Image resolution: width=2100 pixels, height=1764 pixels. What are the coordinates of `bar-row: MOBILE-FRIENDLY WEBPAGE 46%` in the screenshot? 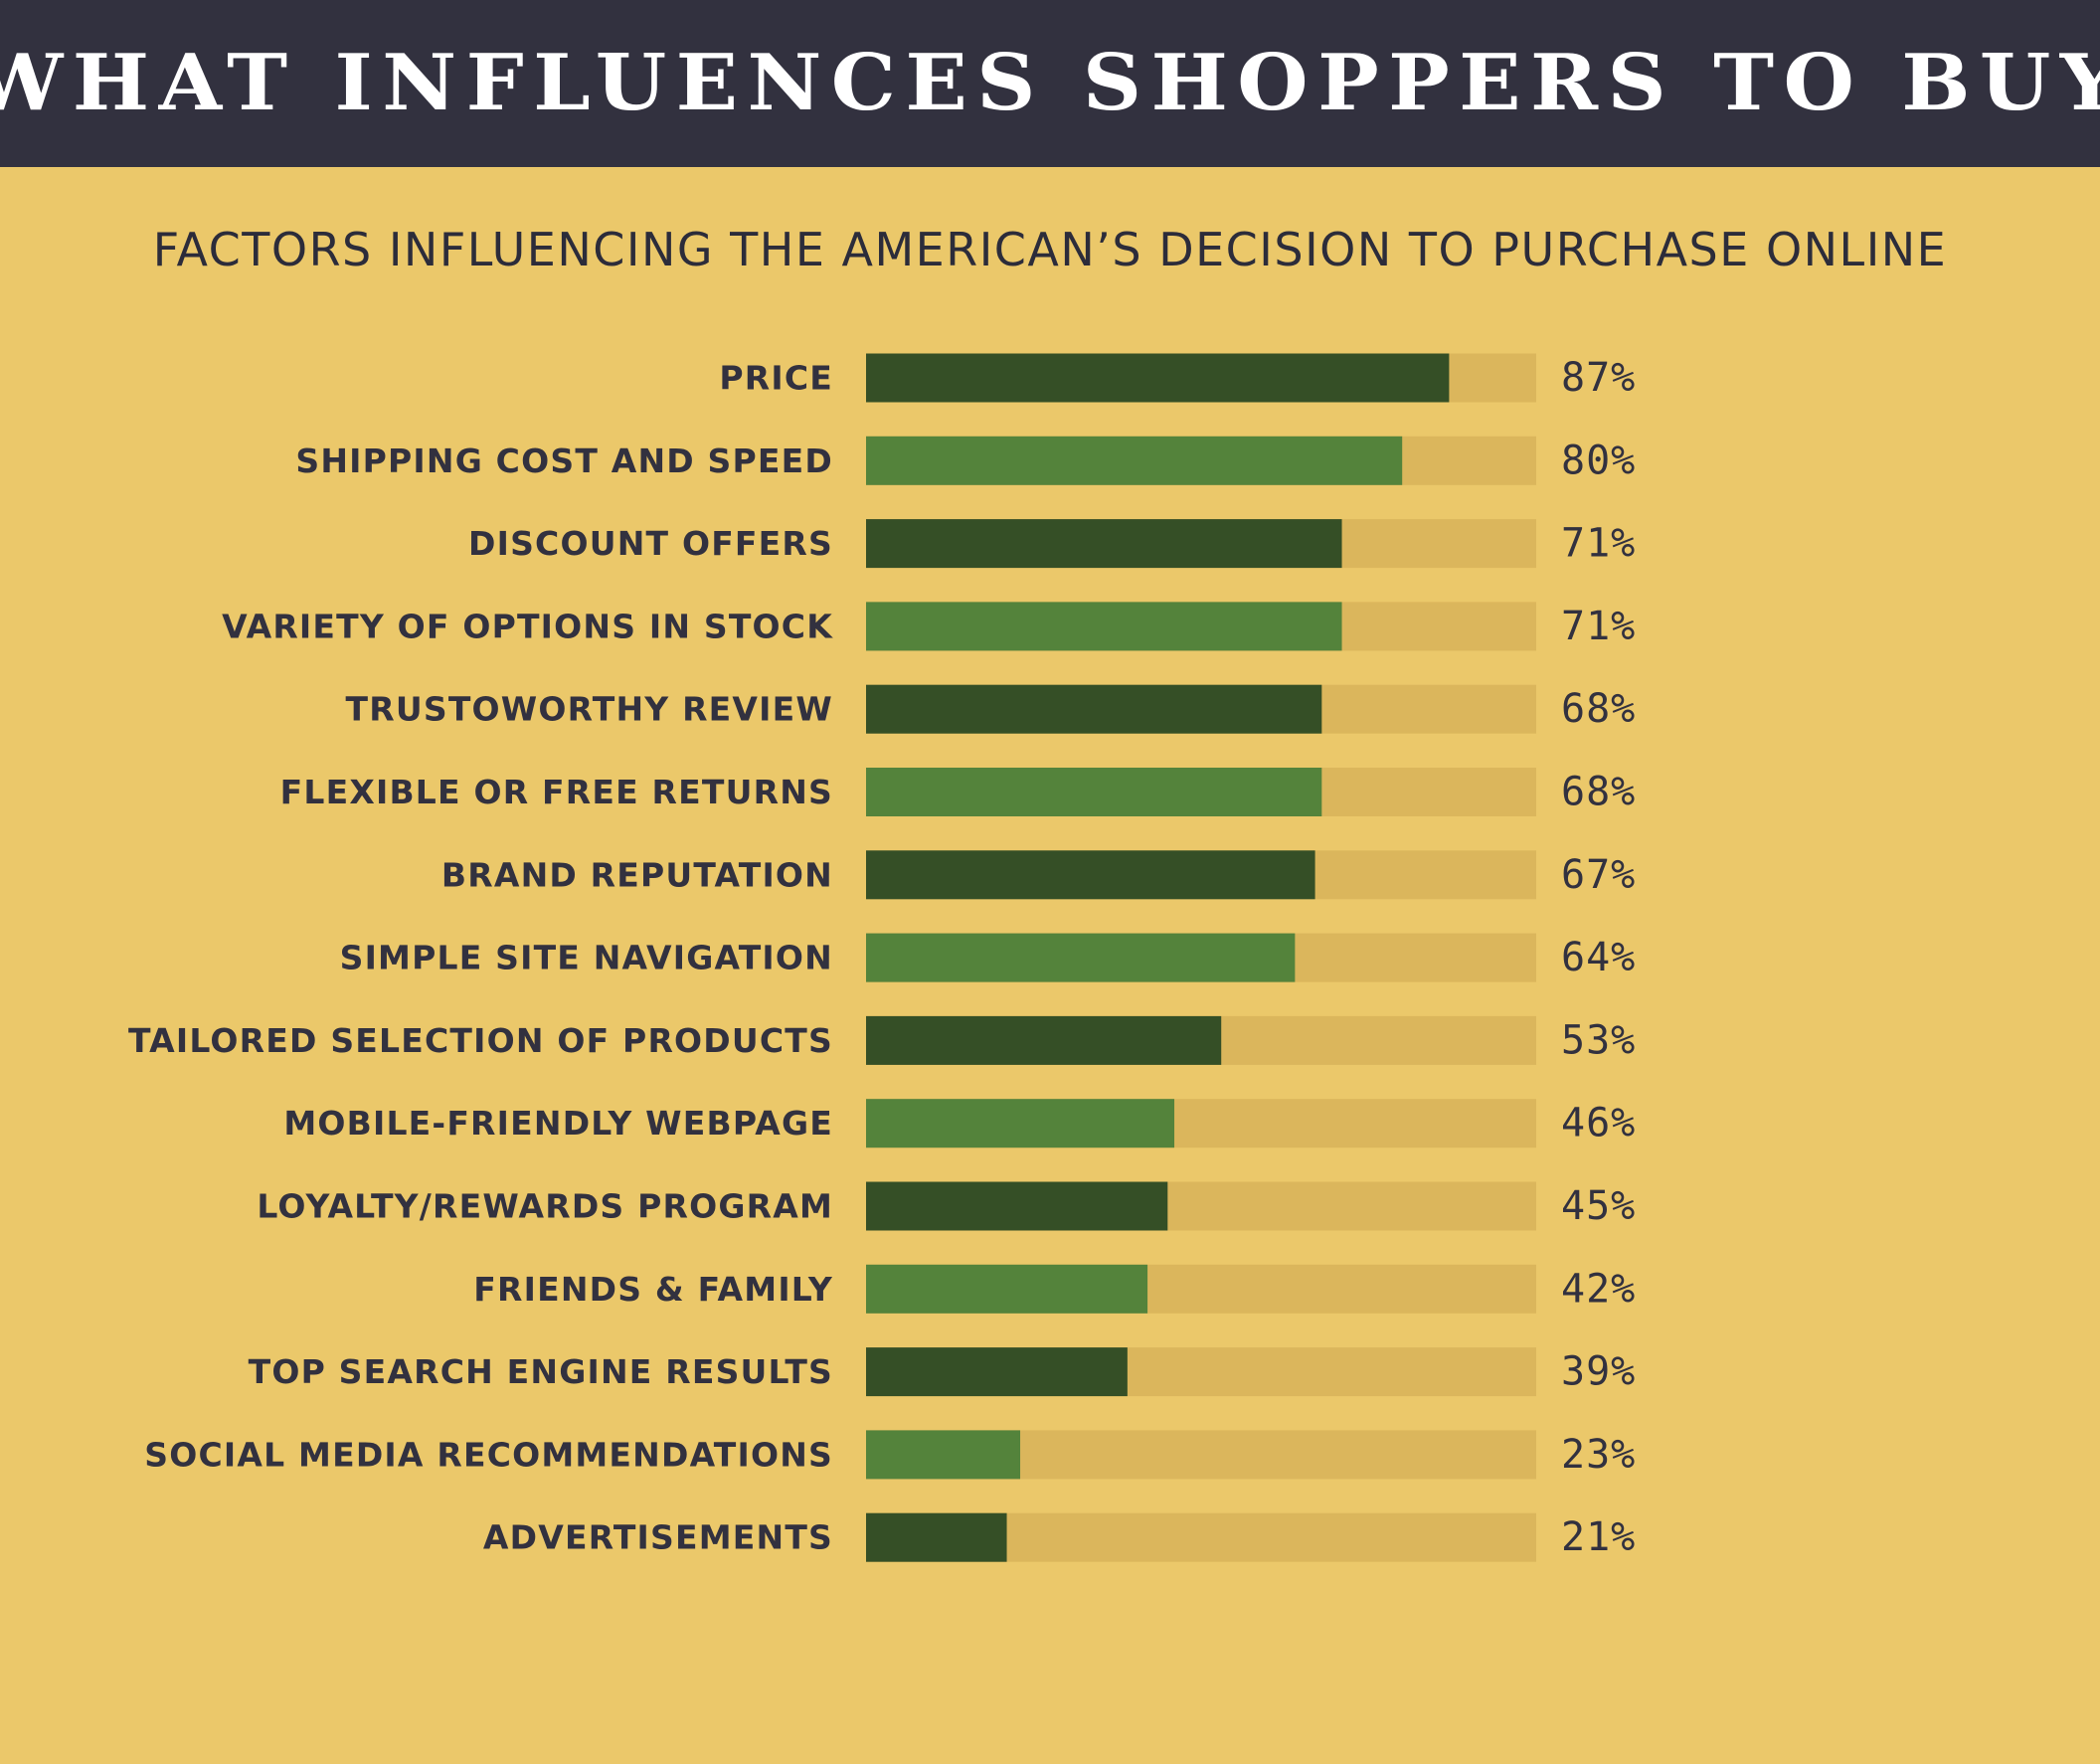 It's located at (960, 1123).